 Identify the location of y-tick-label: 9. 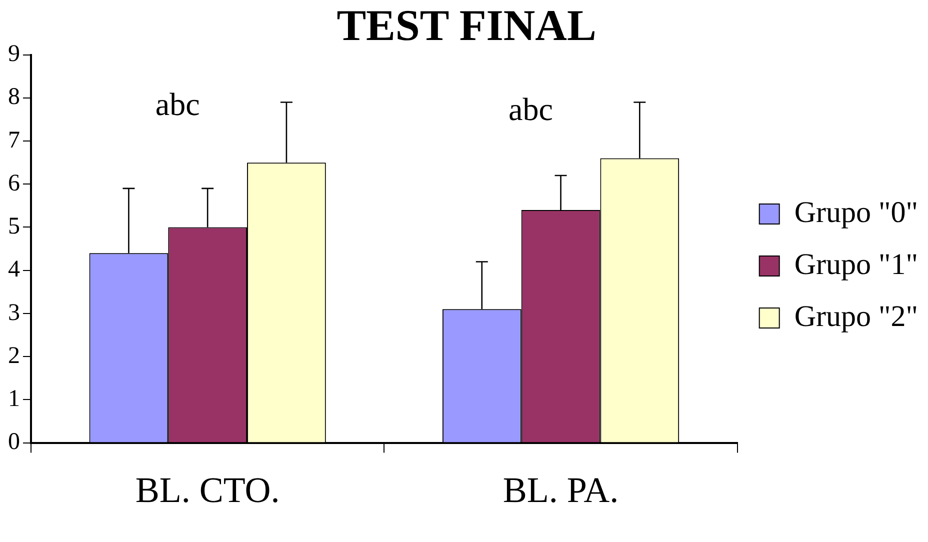
(14, 54).